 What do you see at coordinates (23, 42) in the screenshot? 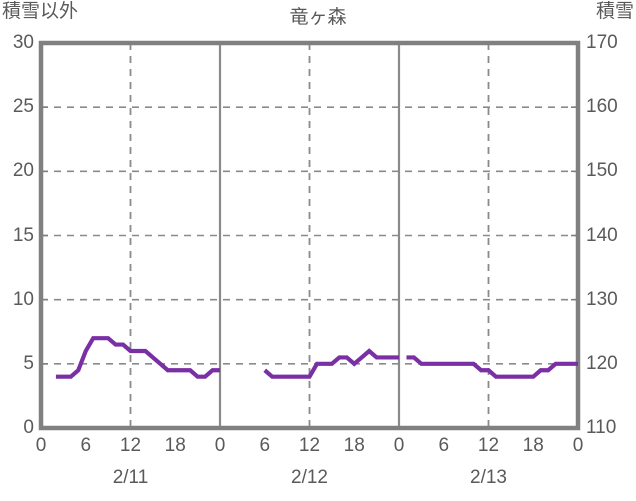
I see `left-axis-tick-label: 30` at bounding box center [23, 42].